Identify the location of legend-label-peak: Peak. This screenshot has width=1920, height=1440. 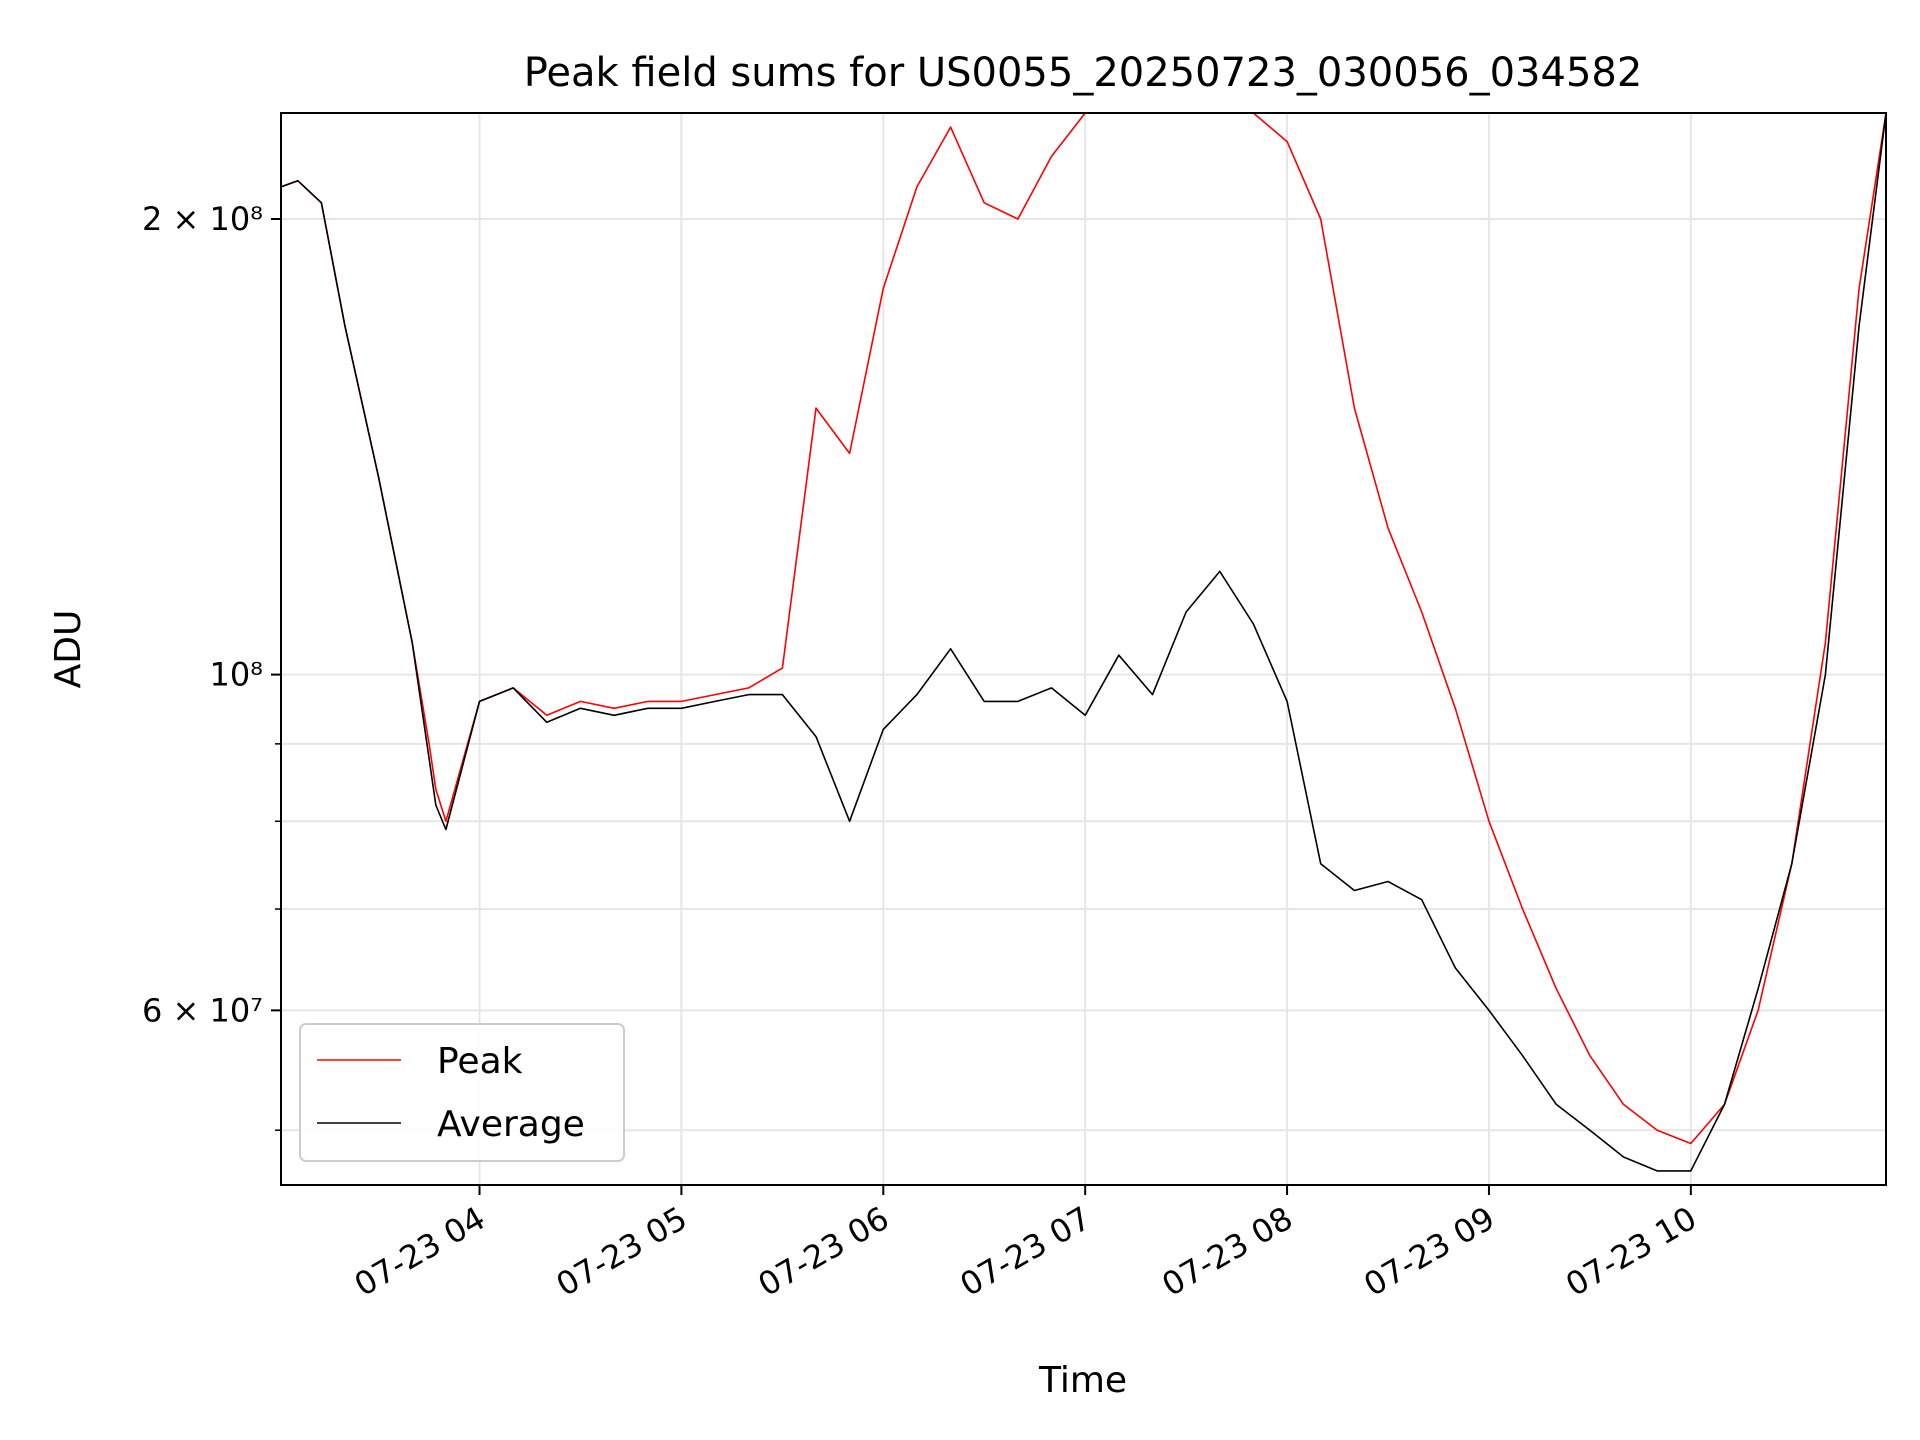
(480, 1061).